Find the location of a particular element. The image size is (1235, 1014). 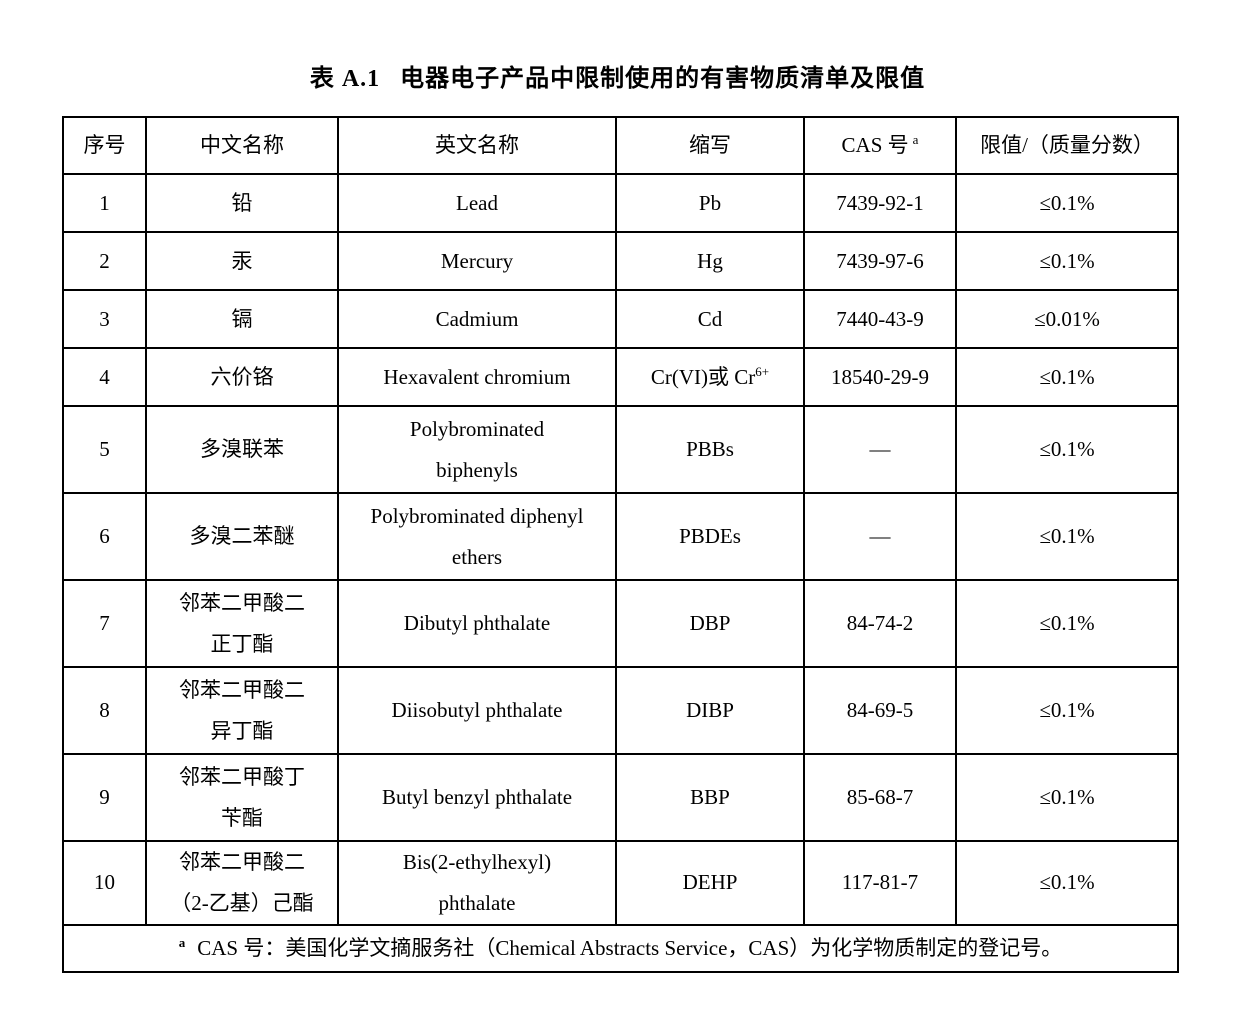

col-header-chinese-name: 中文名称 is located at coordinates (242, 145).